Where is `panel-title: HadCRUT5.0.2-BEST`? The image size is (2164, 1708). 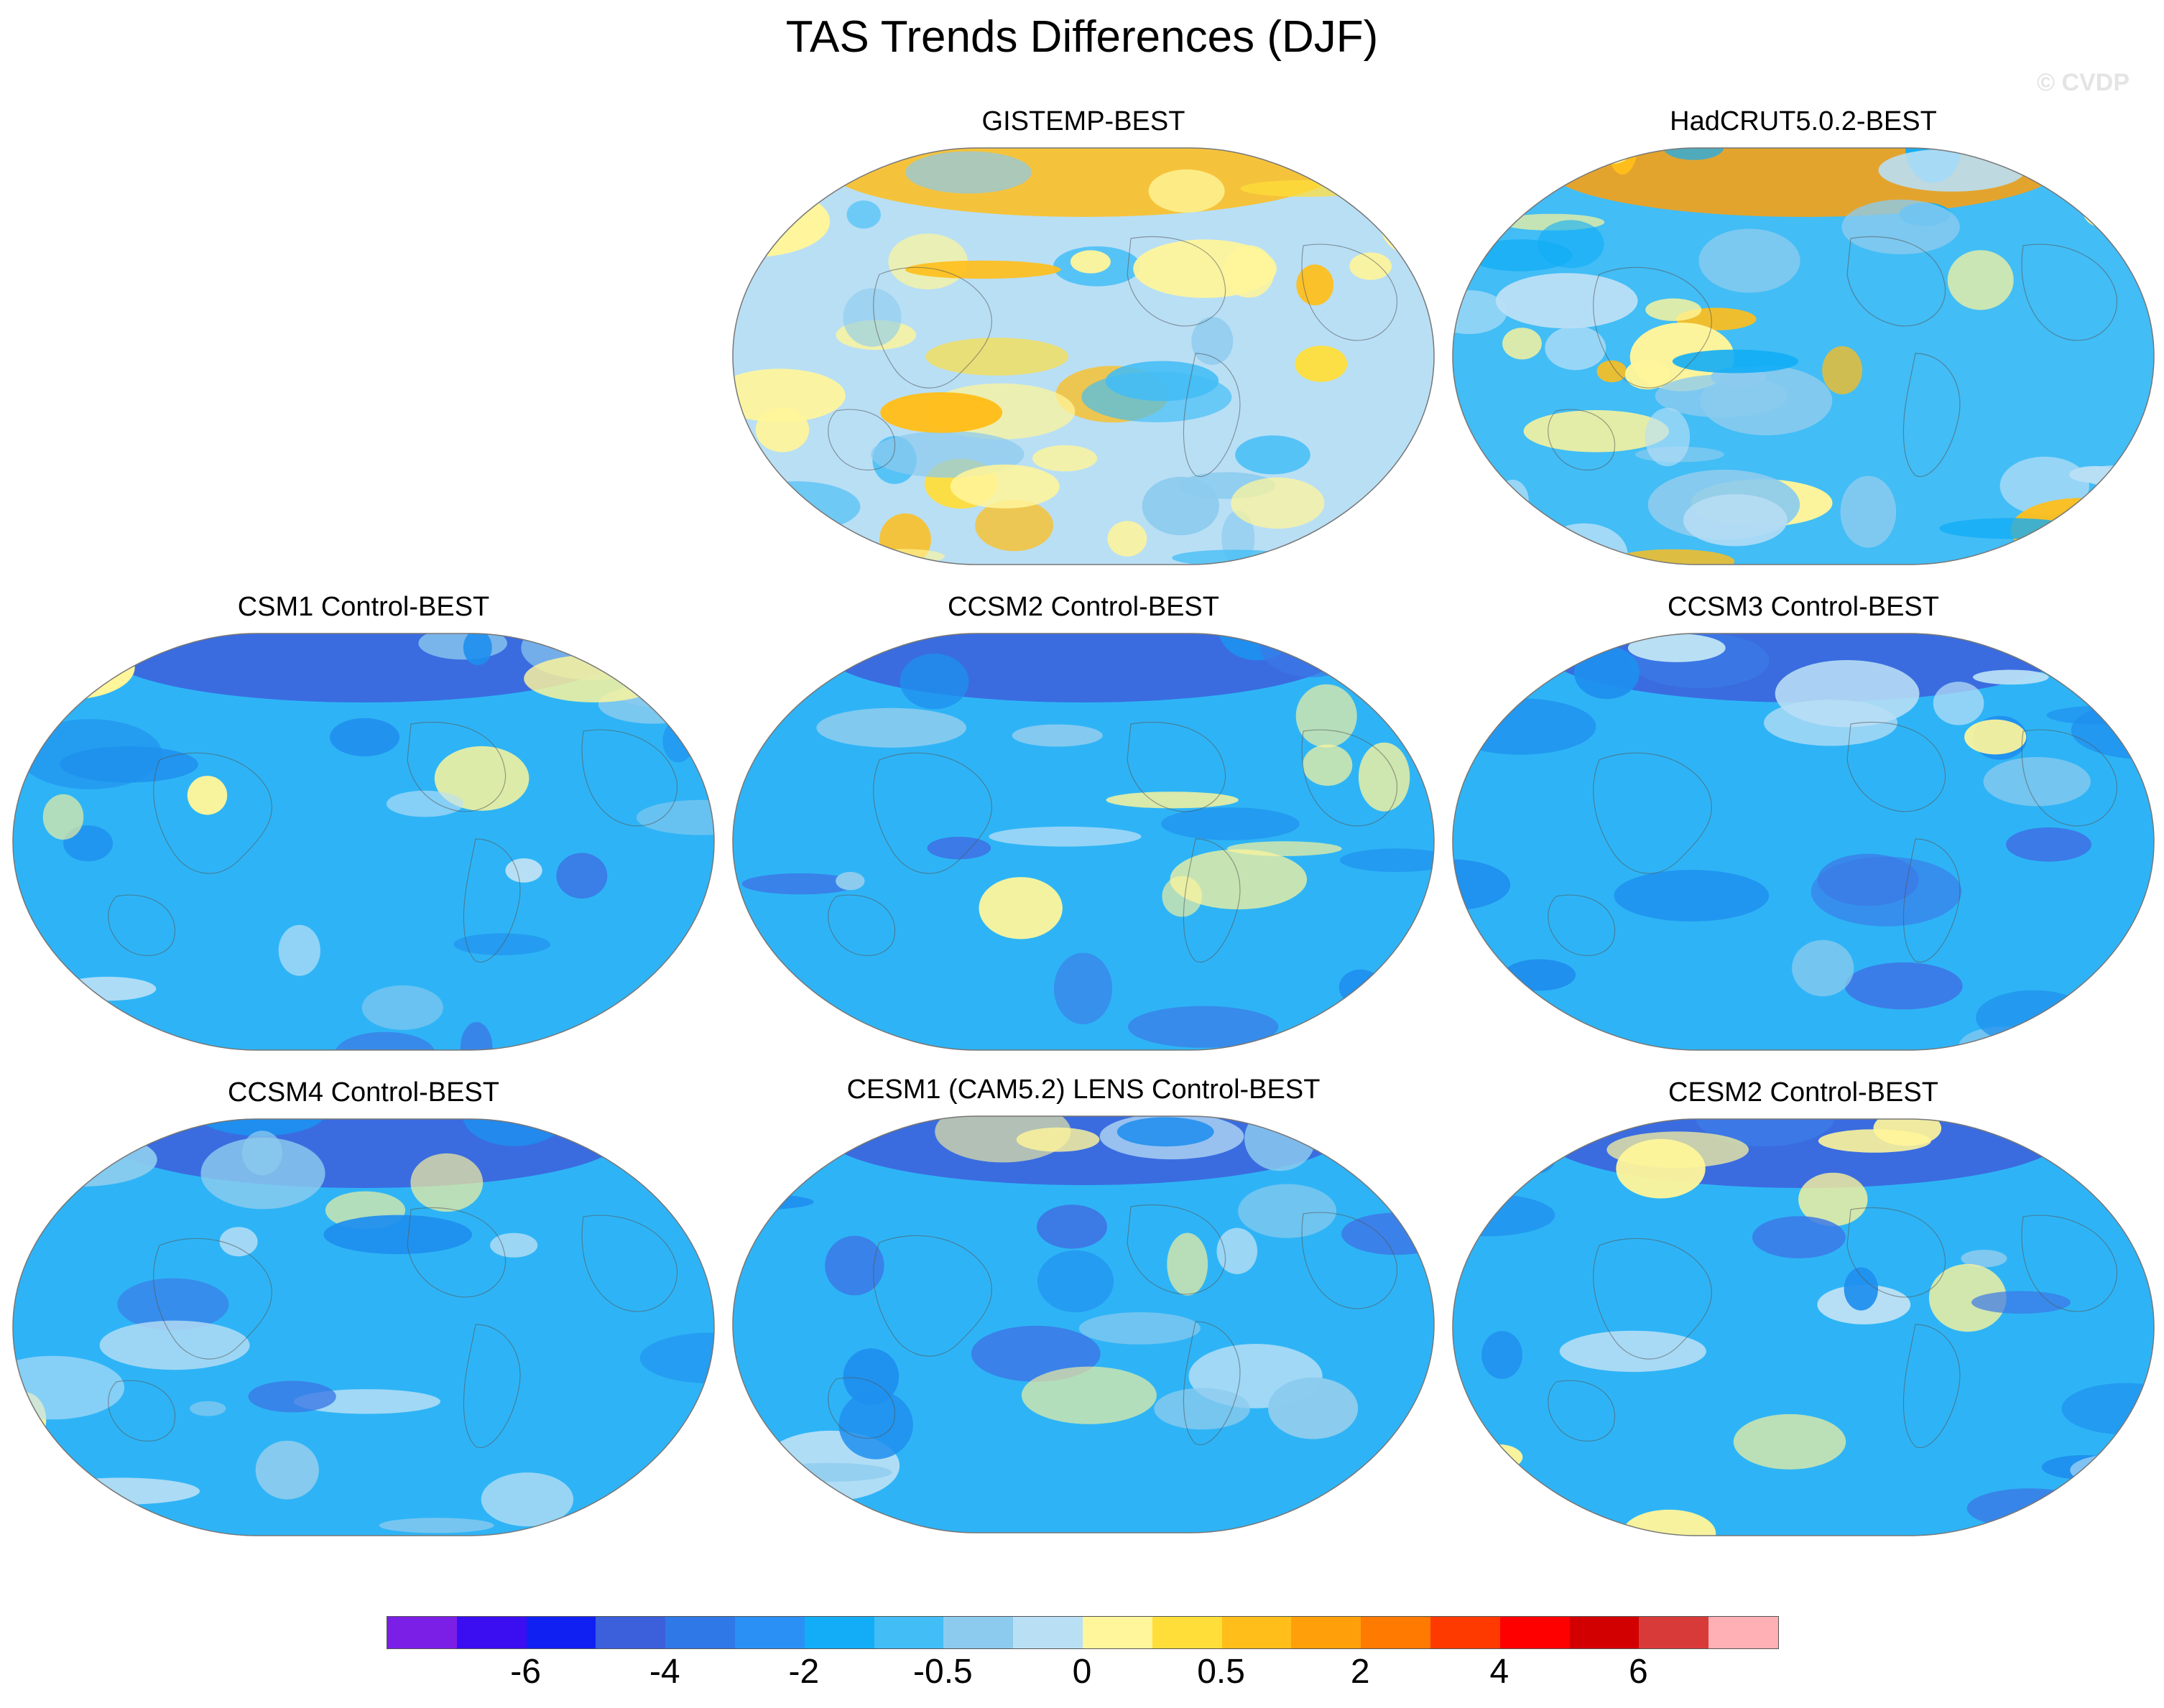
panel-title: HadCRUT5.0.2-BEST is located at coordinates (1803, 121).